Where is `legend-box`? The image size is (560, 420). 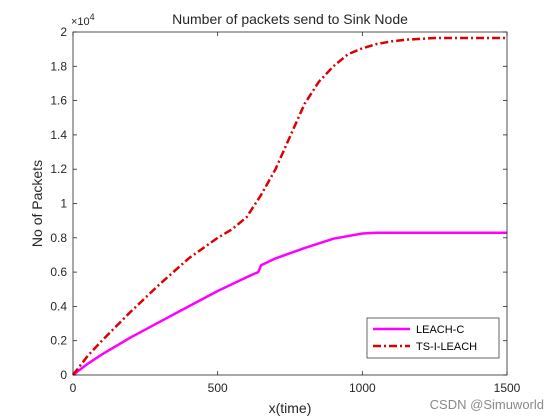 legend-box is located at coordinates (433, 338).